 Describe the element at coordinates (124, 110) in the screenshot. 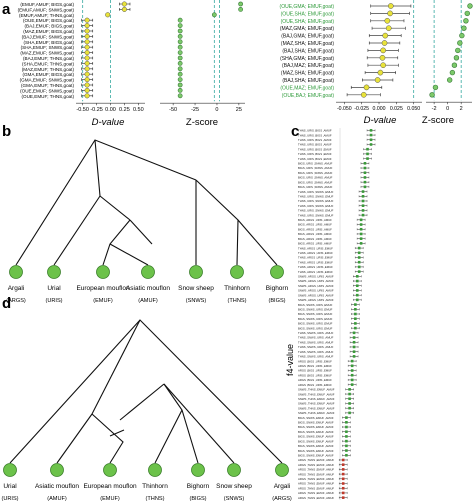

I see `x-tick-label: 0.25` at that location.